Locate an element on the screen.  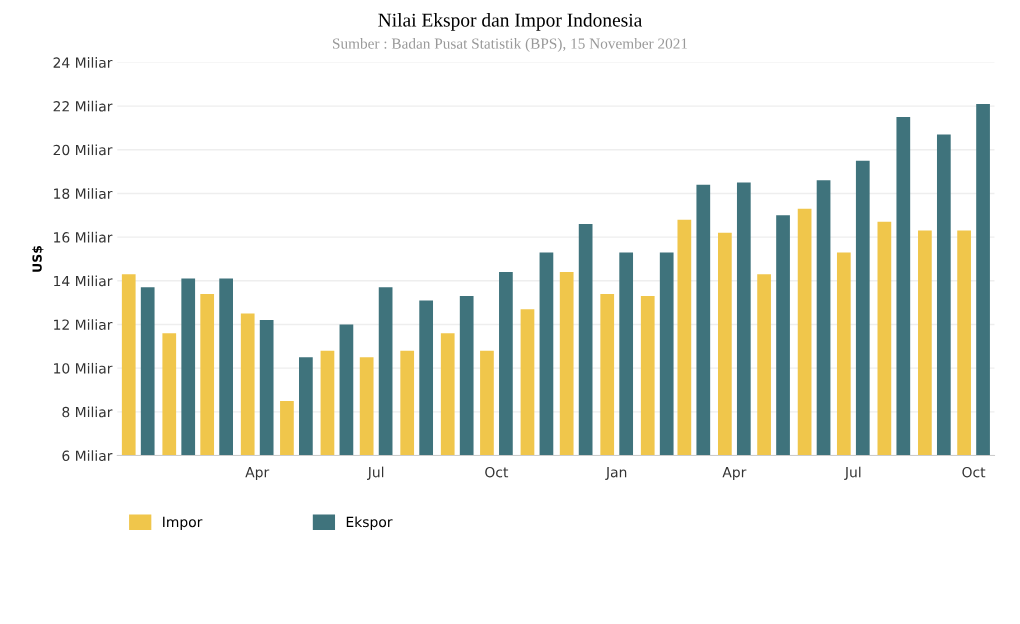
y-tick-label: 24 Miliar is located at coordinates (83, 62).